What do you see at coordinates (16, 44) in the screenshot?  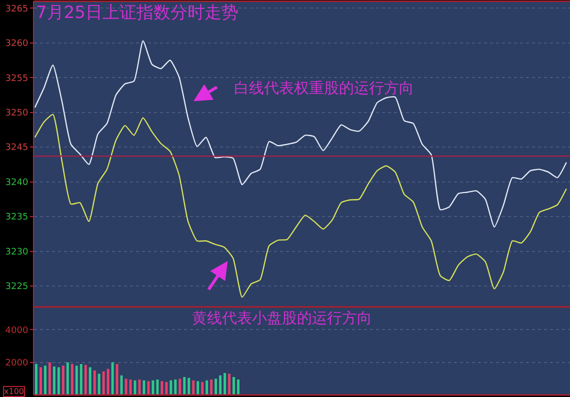 I see `y-tick-label: 3260` at bounding box center [16, 44].